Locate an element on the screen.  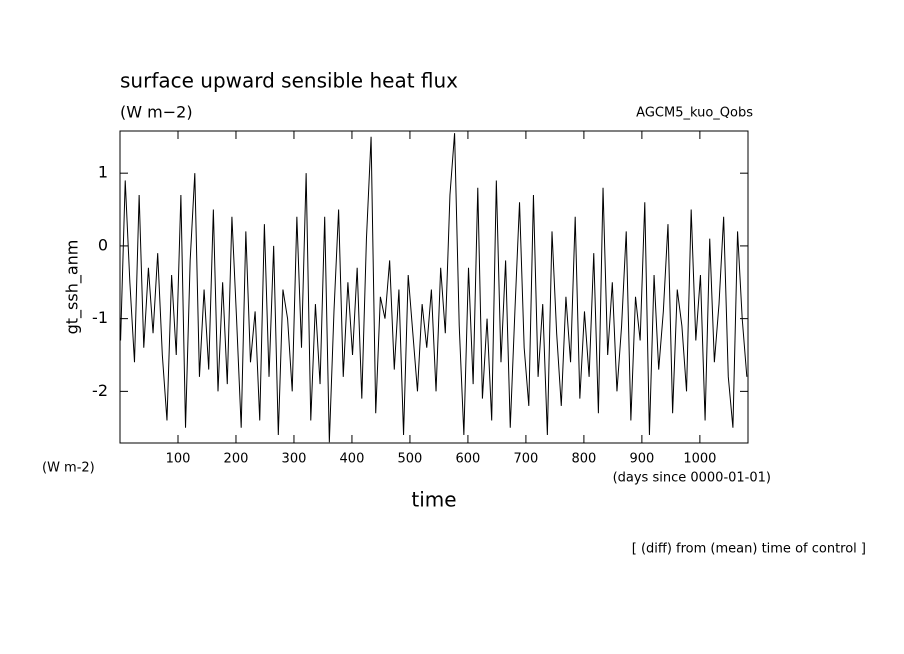
x-axis-label: time is located at coordinates (433, 500).